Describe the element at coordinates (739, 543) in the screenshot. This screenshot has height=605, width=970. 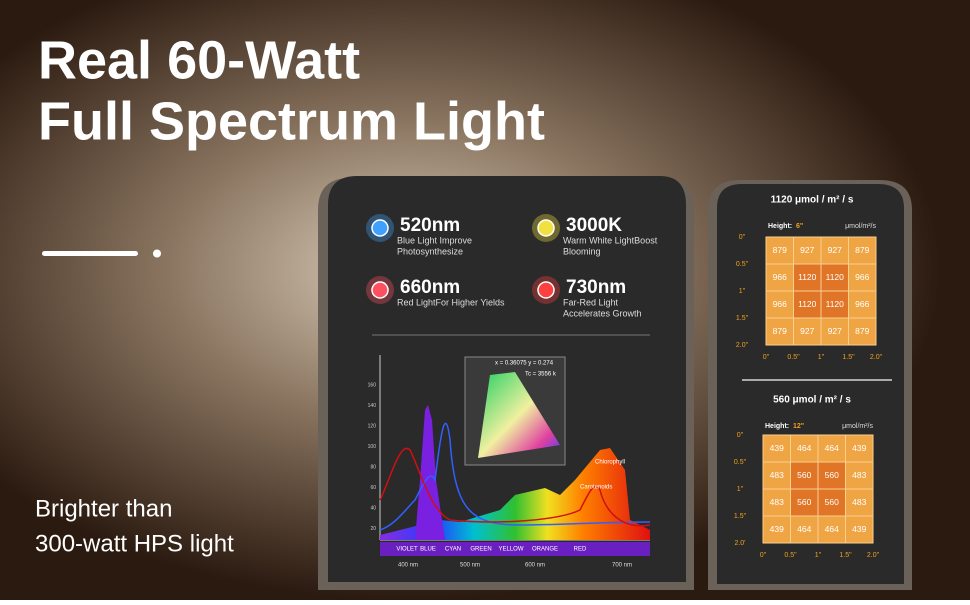
I see `row-label: 2.0'` at that location.